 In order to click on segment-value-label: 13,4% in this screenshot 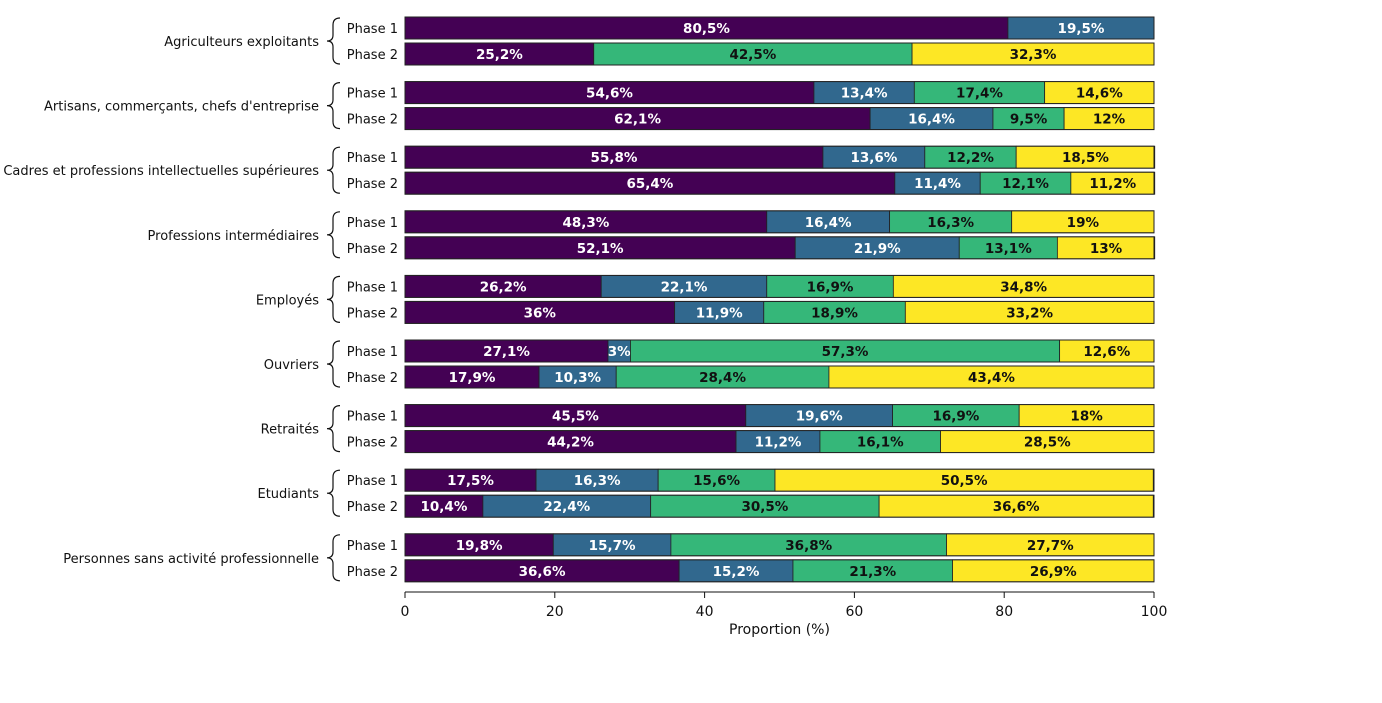, I will do `click(864, 94)`.